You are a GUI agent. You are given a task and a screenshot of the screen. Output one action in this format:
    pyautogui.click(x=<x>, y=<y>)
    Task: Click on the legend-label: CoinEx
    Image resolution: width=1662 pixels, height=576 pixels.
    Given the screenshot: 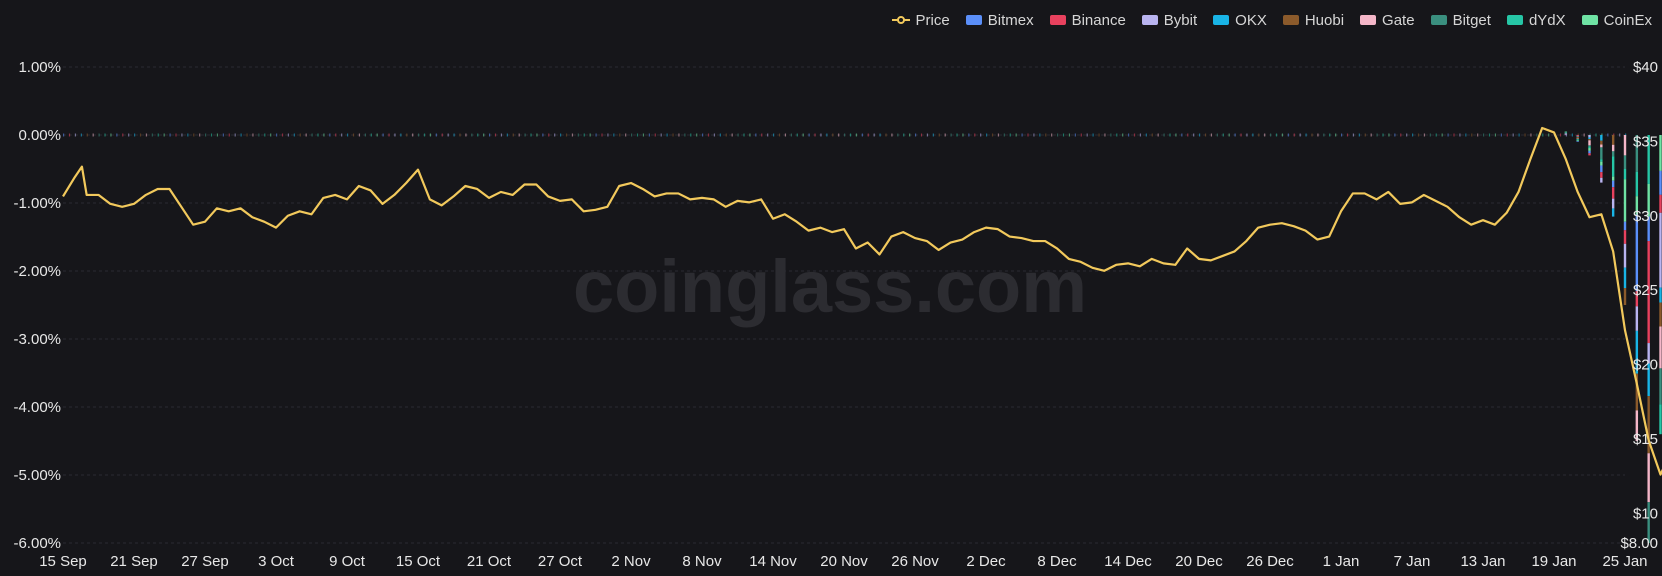 What is the action you would take?
    pyautogui.click(x=1627, y=20)
    